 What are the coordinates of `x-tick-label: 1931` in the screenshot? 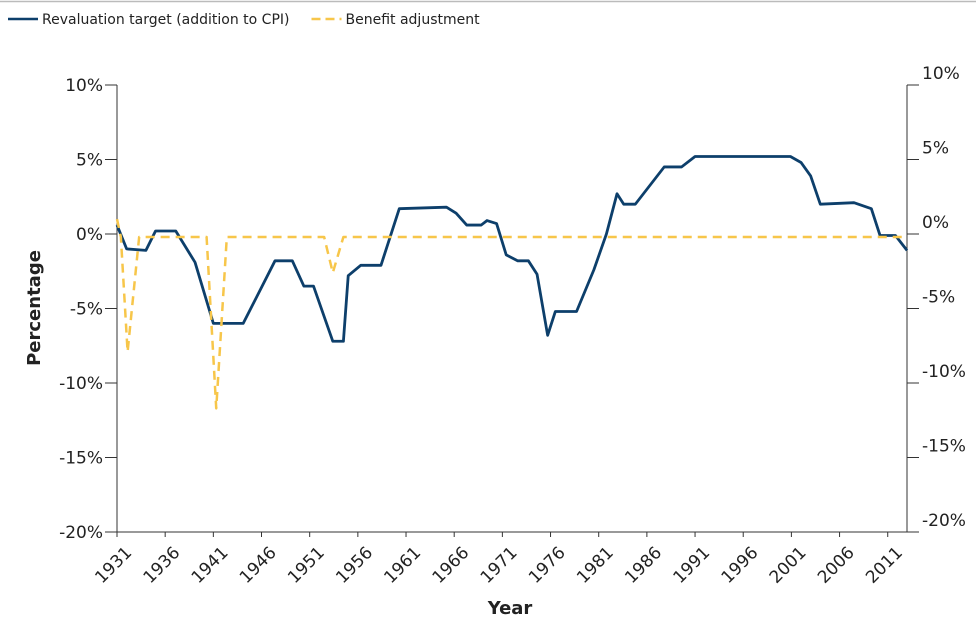 It's located at (113, 565).